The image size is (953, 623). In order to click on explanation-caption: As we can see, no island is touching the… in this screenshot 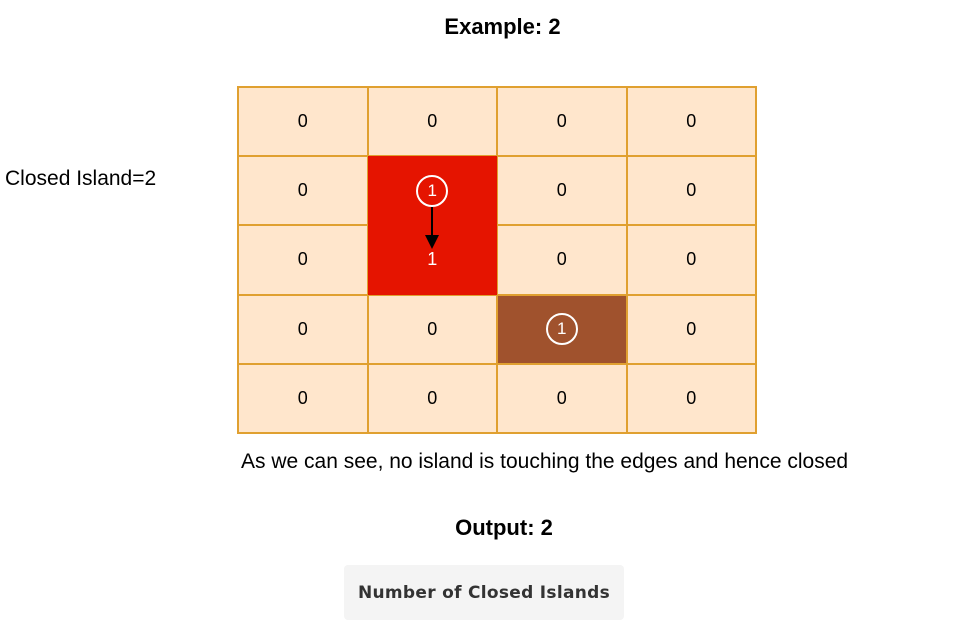, I will do `click(545, 461)`.